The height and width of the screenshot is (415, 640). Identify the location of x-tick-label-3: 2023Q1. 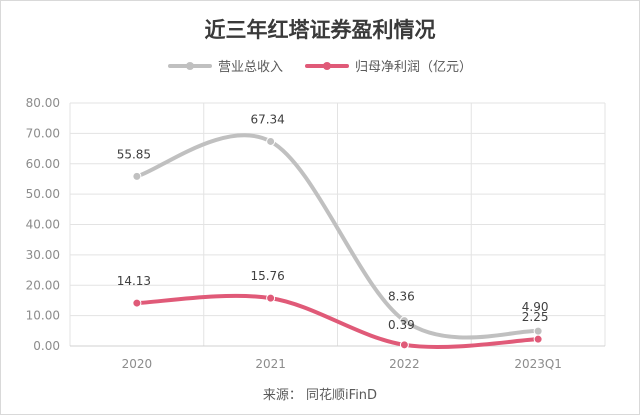
(538, 364).